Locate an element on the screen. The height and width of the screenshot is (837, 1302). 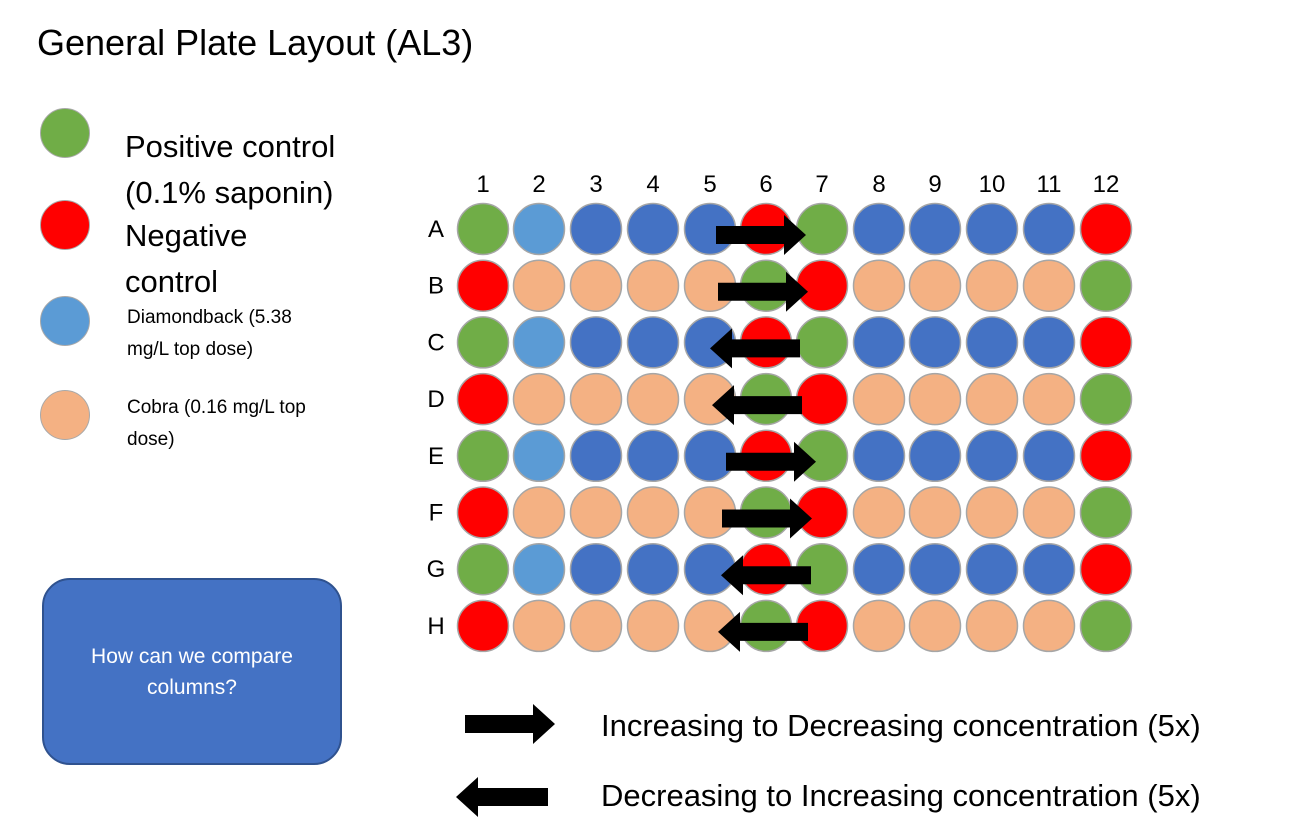
legend-negative-control-line2: control is located at coordinates (172, 281).